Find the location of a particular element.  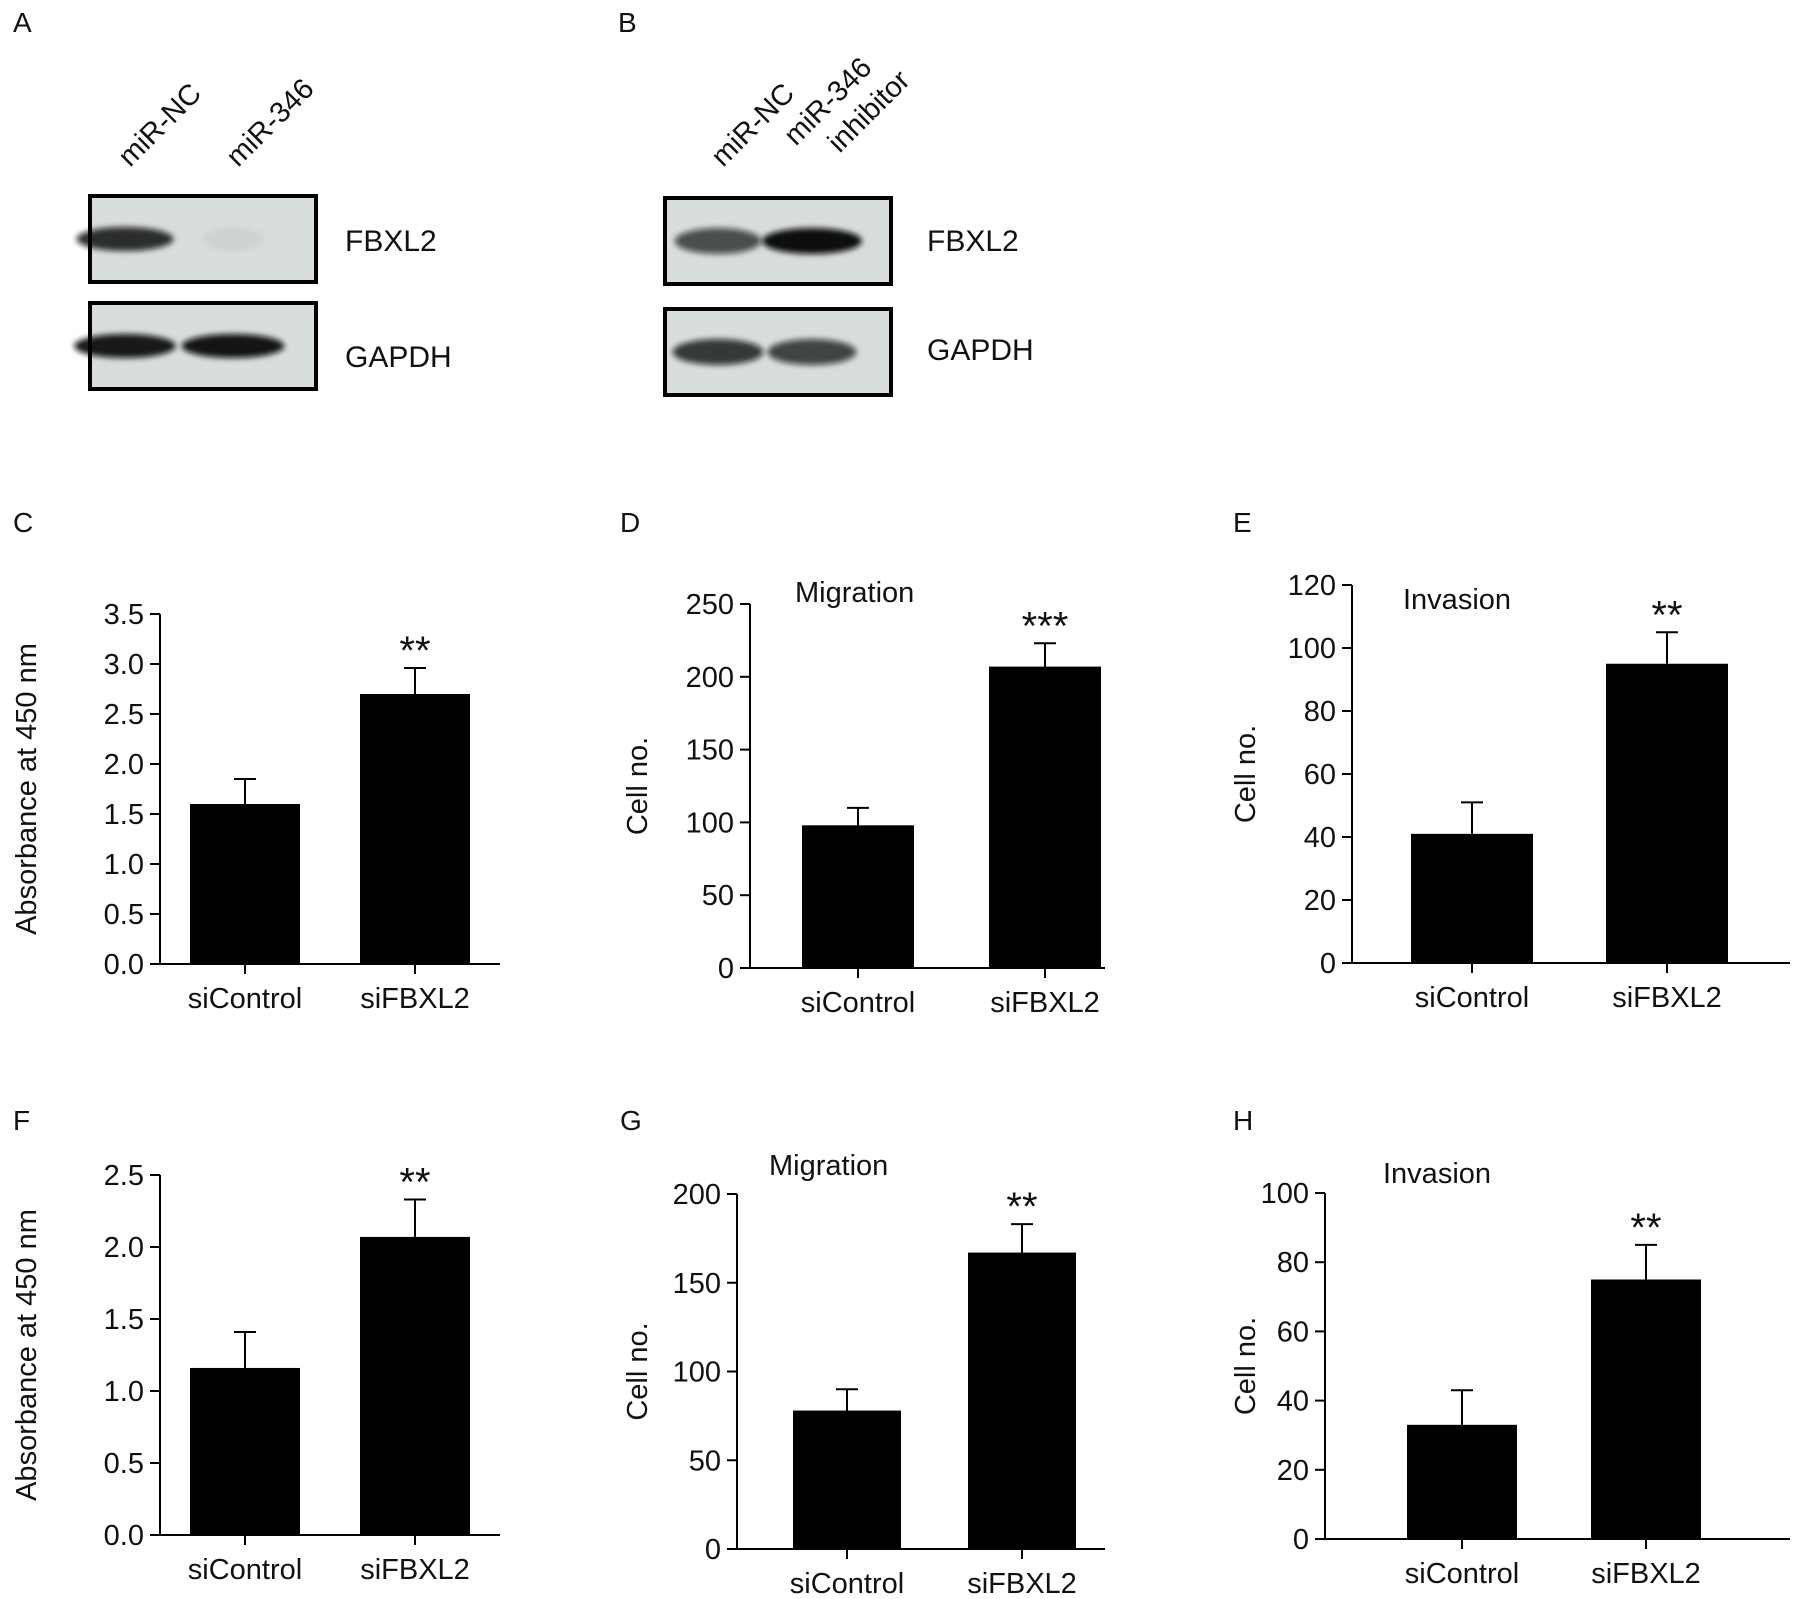

panel-letter: E is located at coordinates (1242, 522).